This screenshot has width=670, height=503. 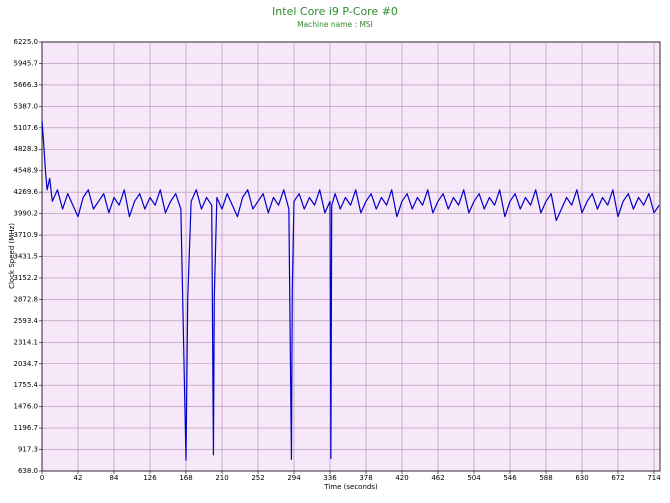 What do you see at coordinates (28, 471) in the screenshot?
I see `y-tick-label: 638.0` at bounding box center [28, 471].